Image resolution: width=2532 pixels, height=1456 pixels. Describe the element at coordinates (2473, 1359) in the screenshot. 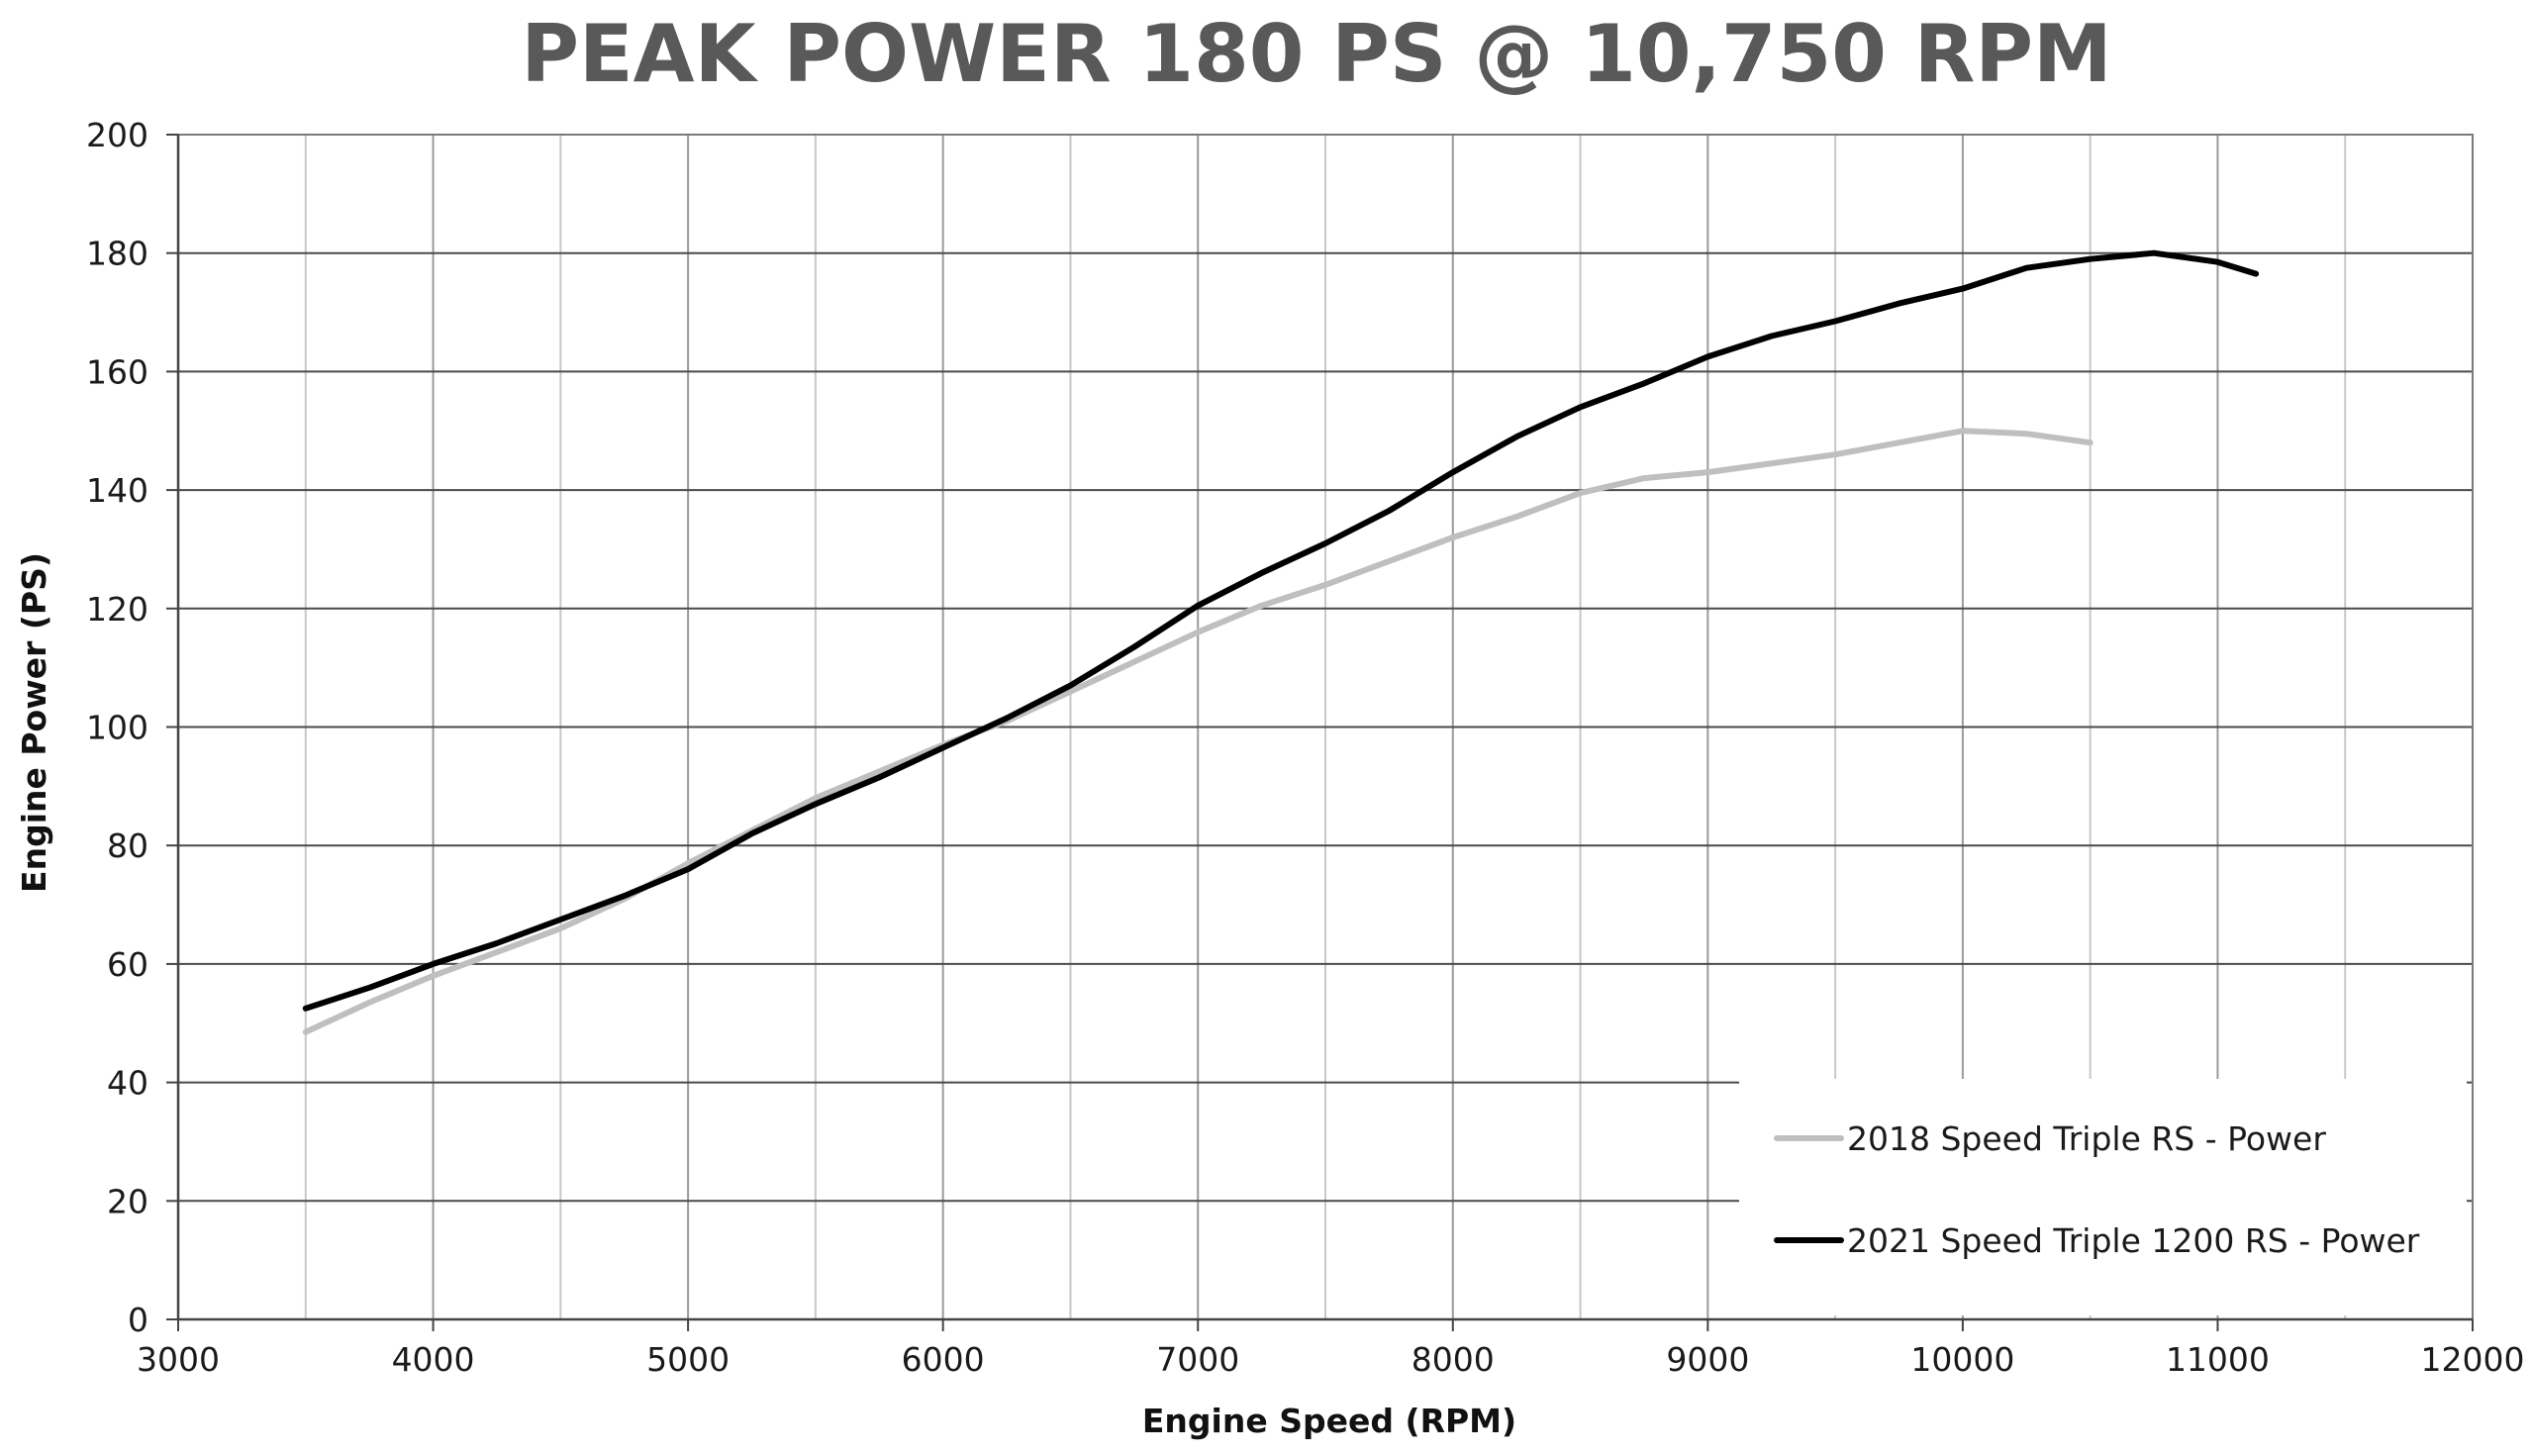

I see `x-tick-label: 12000` at that location.